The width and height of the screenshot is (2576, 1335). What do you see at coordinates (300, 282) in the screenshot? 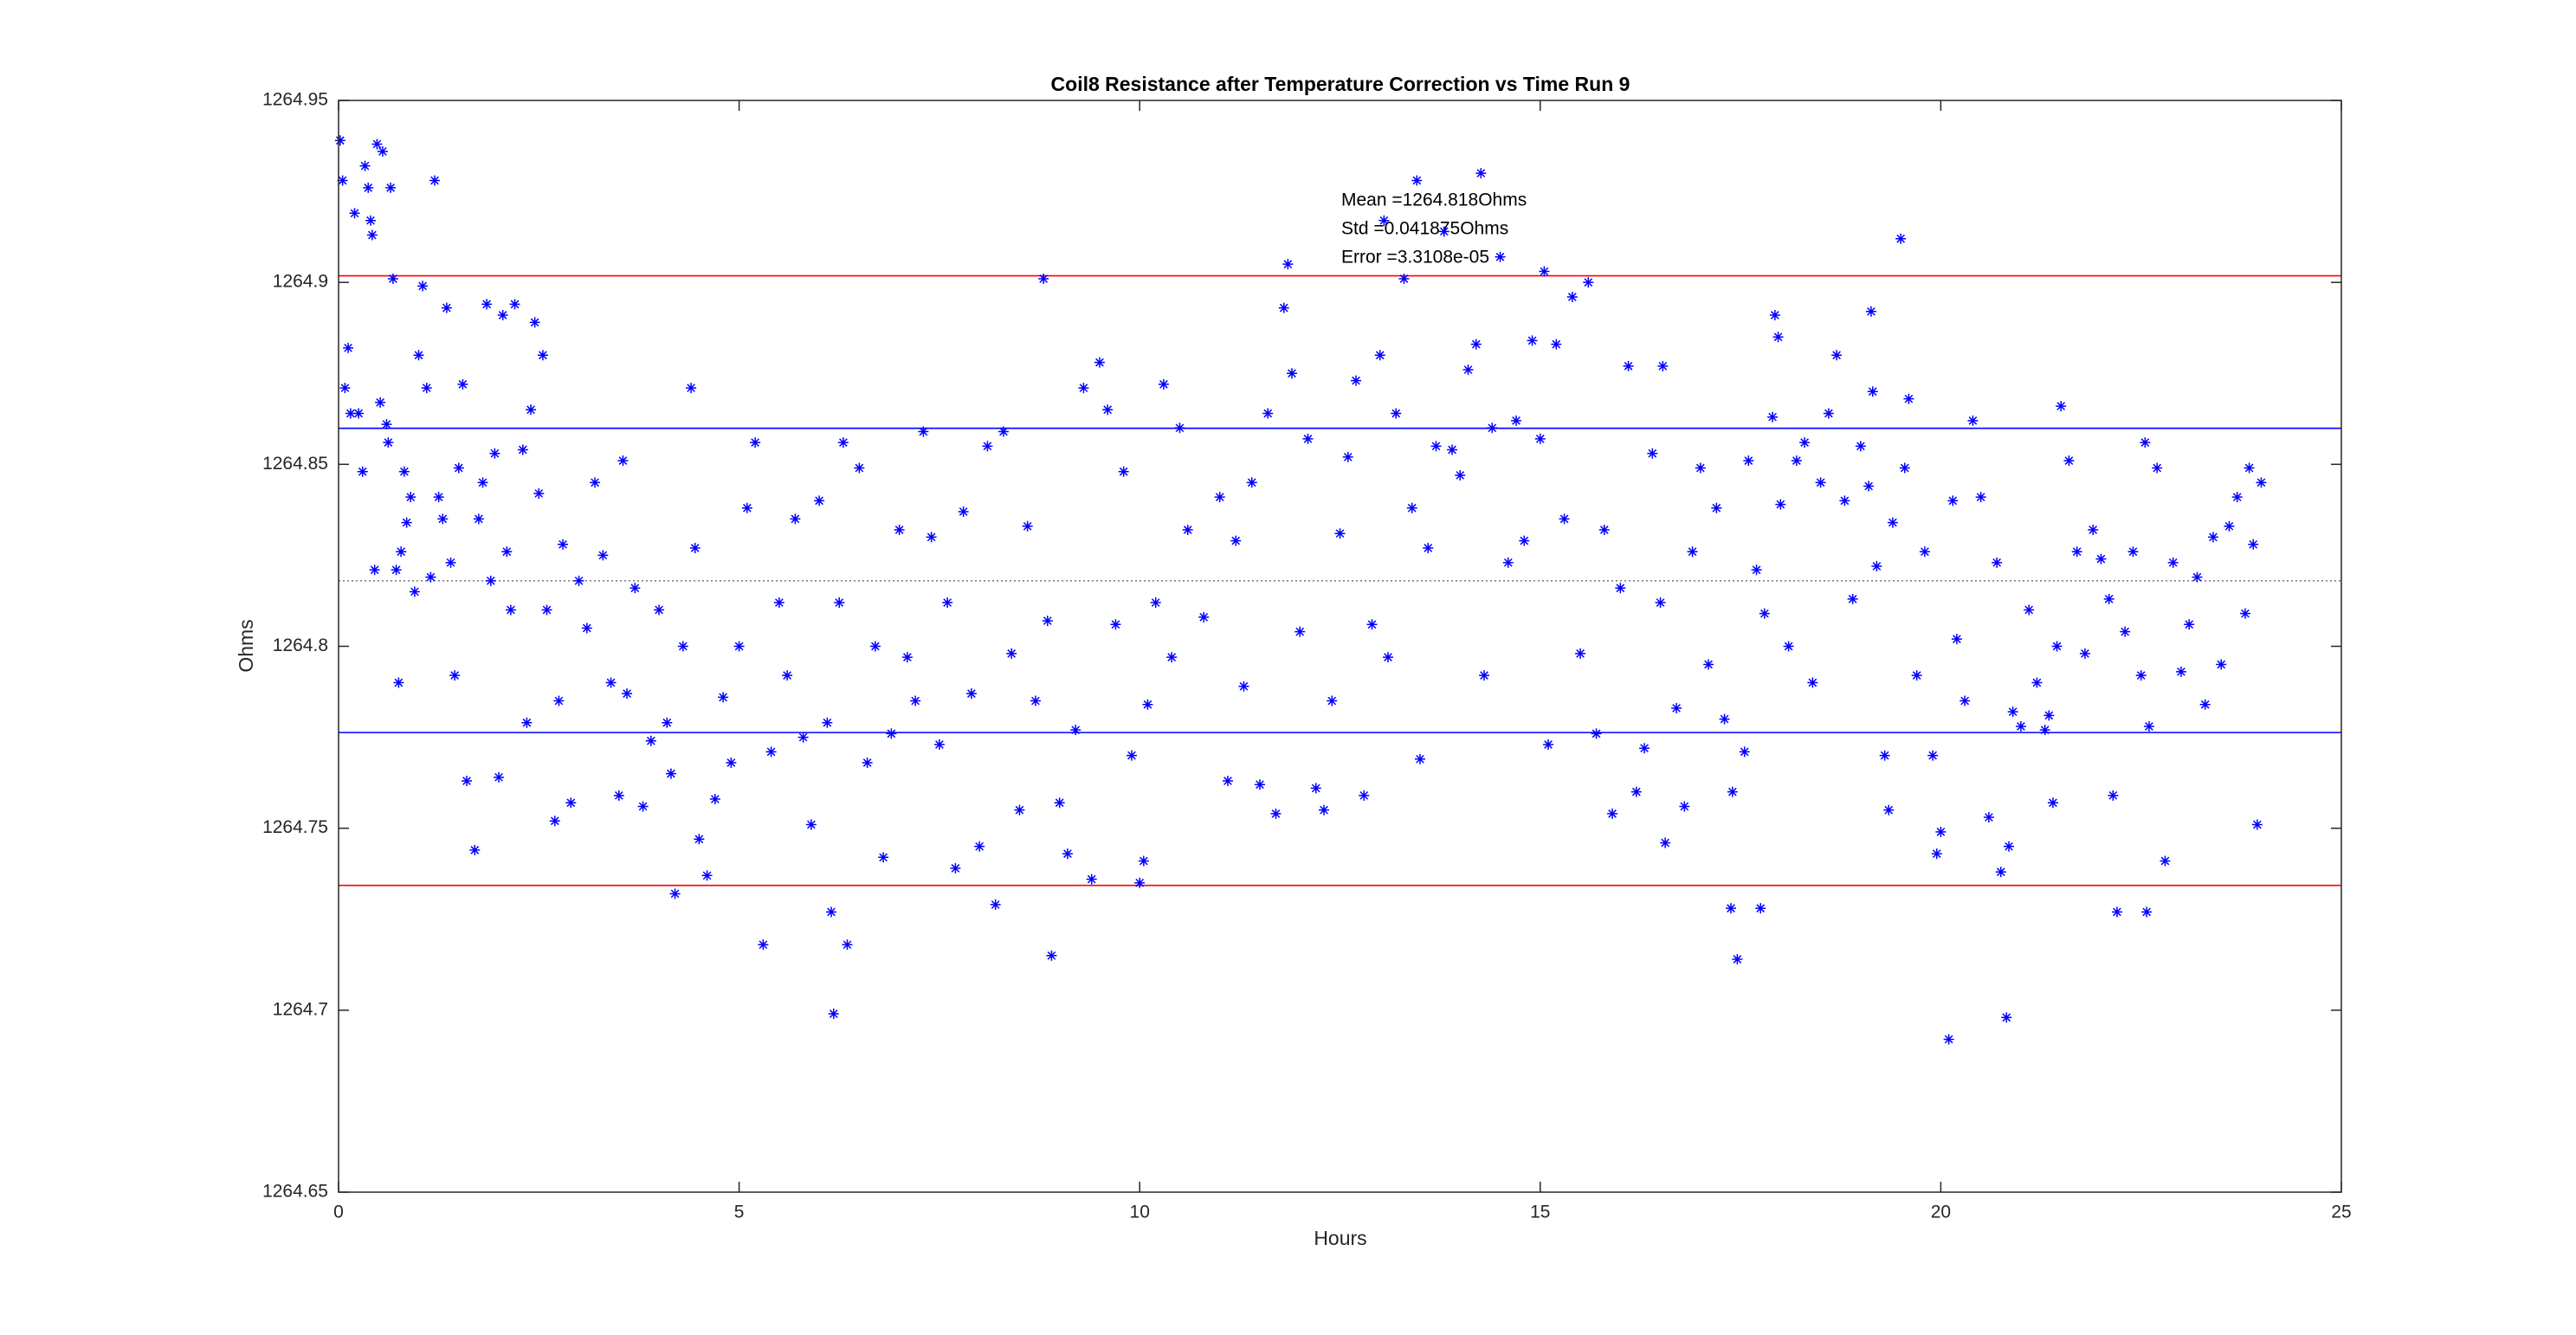
I see `y-tick-label: 1264.9` at bounding box center [300, 282].